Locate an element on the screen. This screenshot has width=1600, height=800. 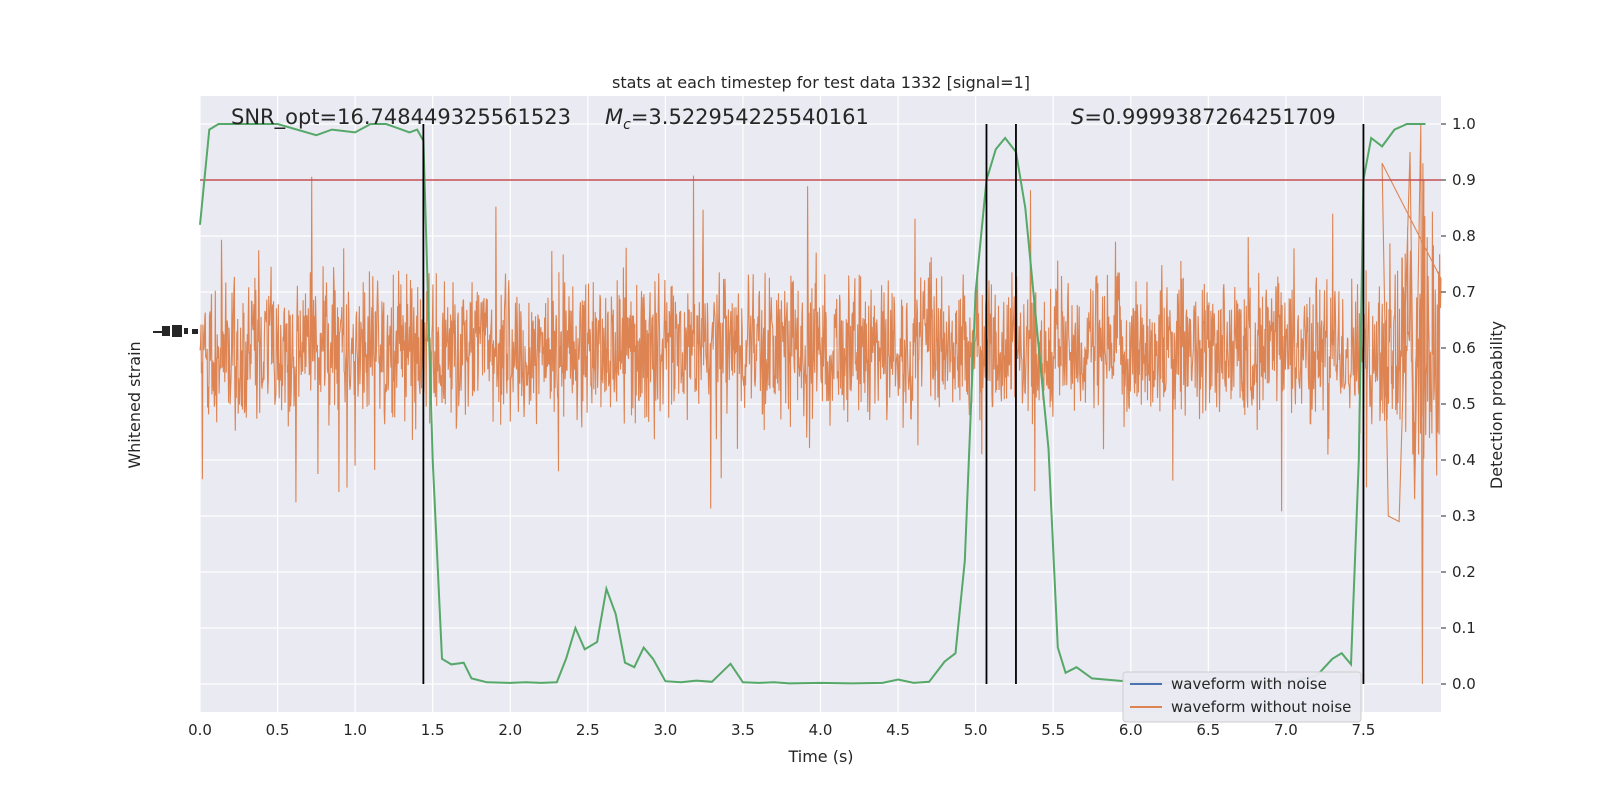
right-tick-label: 0.6 is located at coordinates (1464, 348).